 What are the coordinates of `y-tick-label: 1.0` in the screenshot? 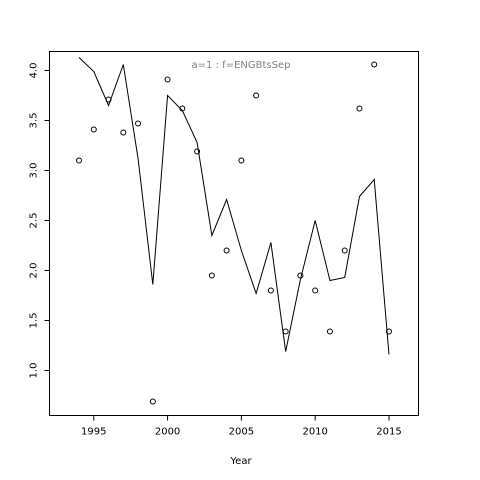 It's located at (34, 371).